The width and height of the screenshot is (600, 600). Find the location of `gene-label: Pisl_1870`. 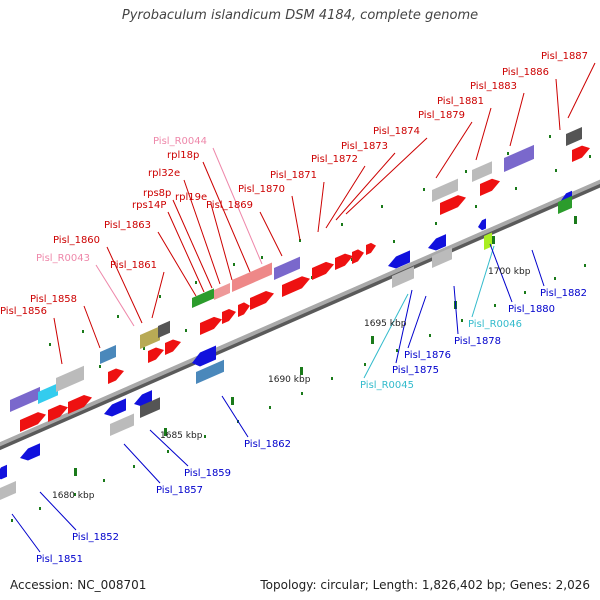

gene-label: Pisl_1870 is located at coordinates (261, 189).